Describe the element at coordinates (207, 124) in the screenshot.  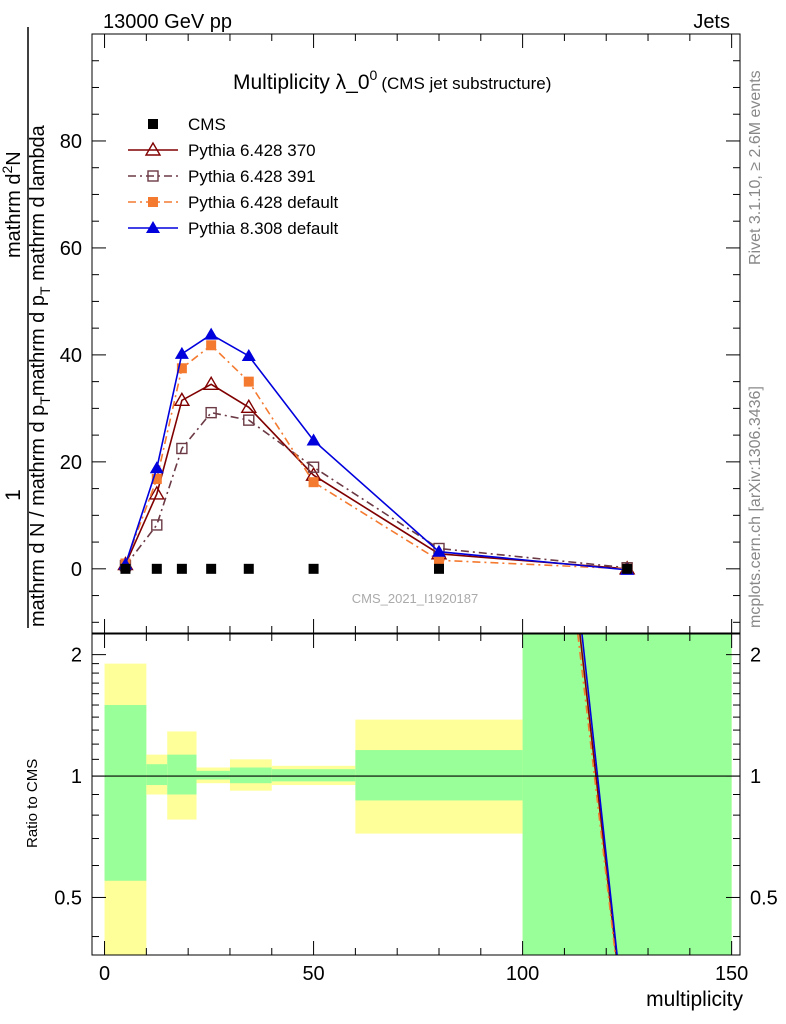
I see `legend-label: CMS` at that location.